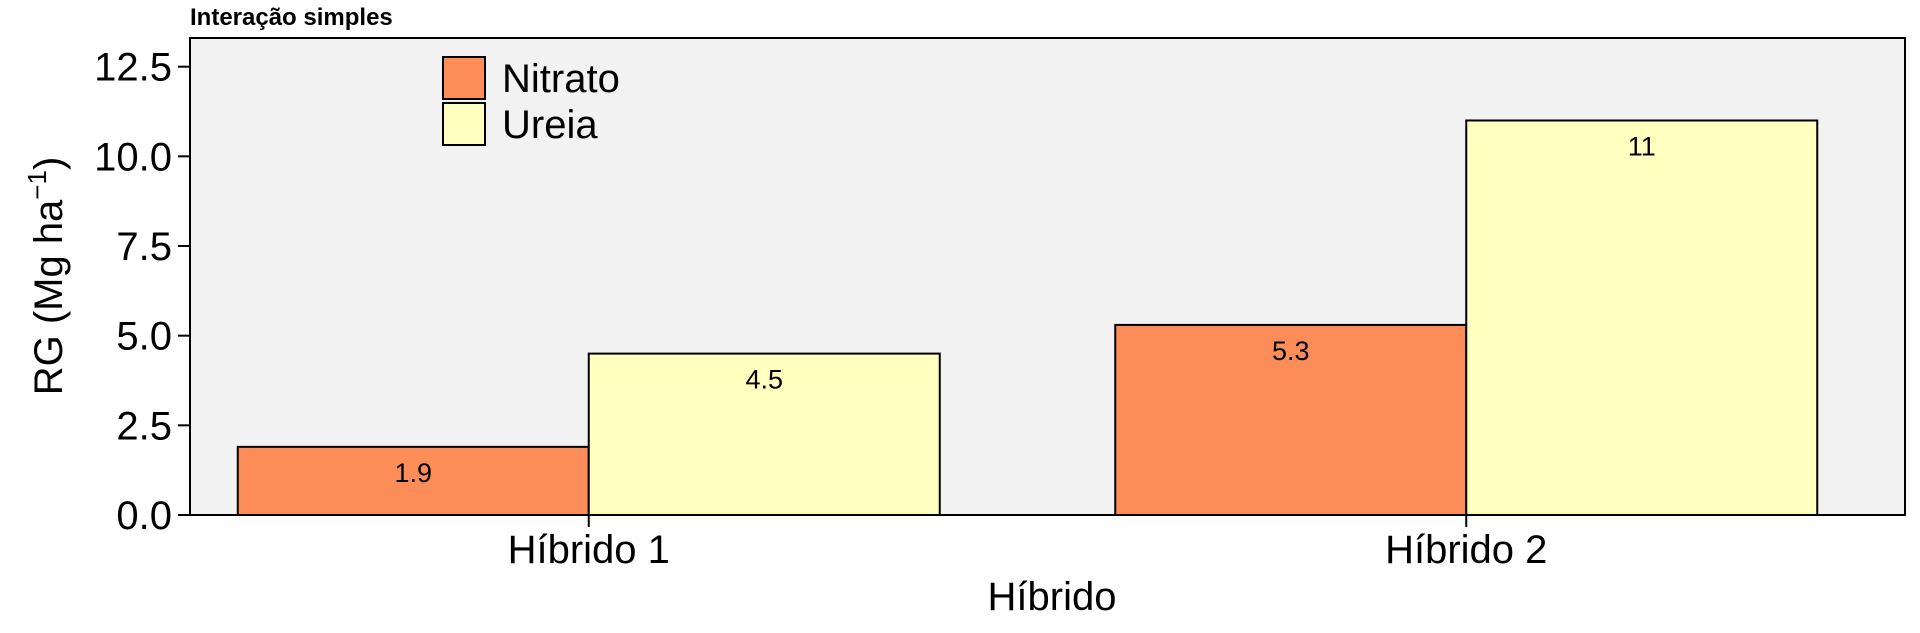 The image size is (1920, 633). Describe the element at coordinates (133, 157) in the screenshot. I see `y-tick-label: 10.0` at that location.